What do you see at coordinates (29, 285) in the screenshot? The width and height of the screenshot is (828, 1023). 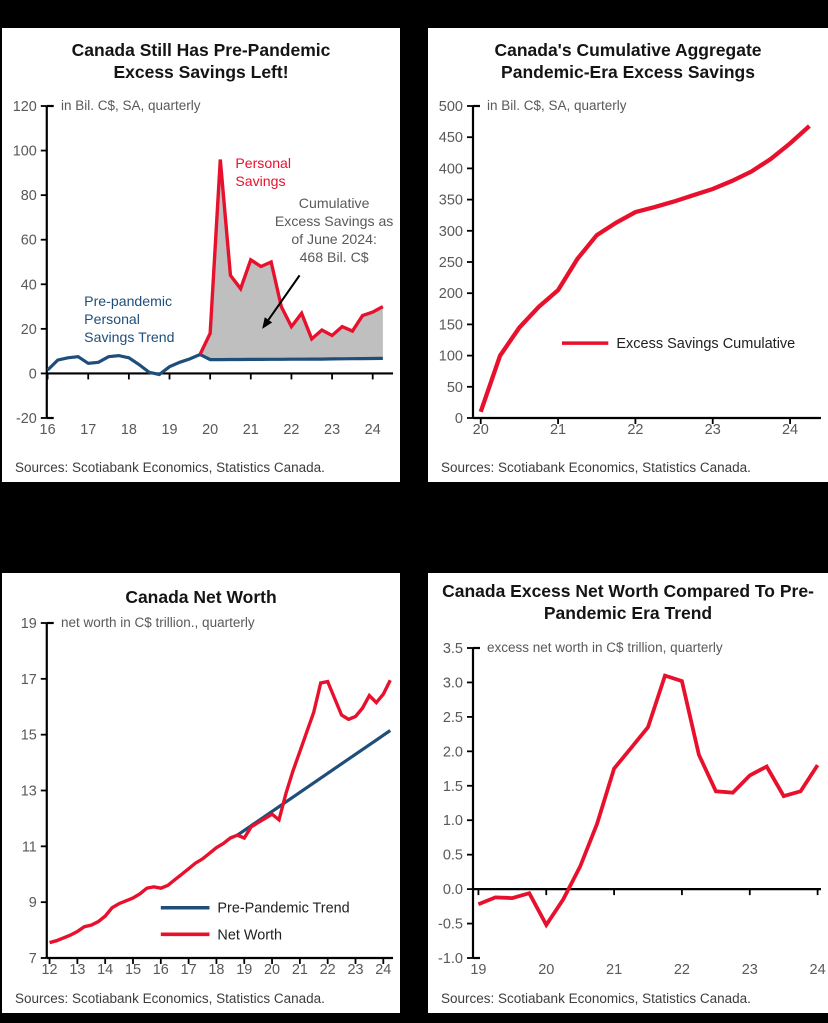 I see `svg-text: 40` at bounding box center [29, 285].